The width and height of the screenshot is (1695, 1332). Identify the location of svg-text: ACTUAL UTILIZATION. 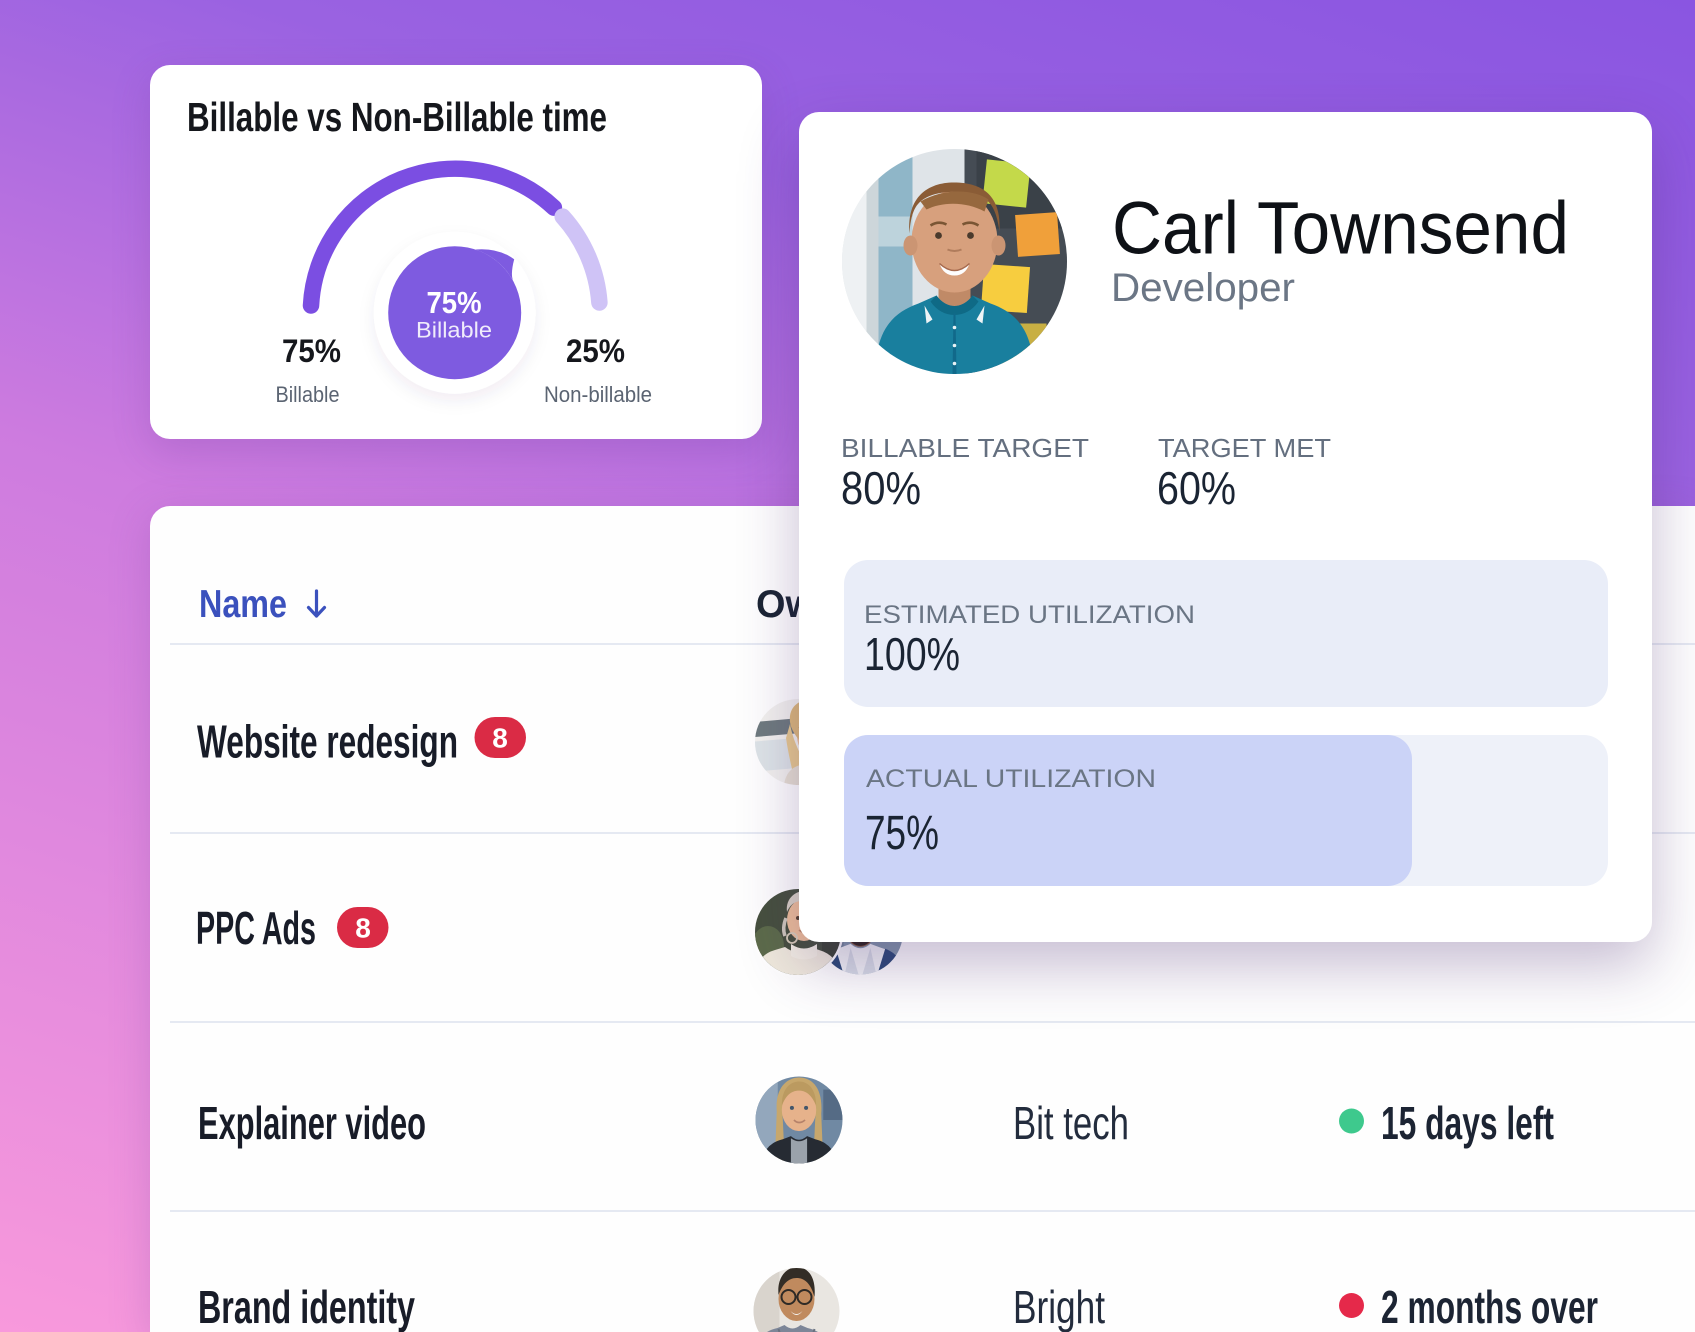
(1011, 779).